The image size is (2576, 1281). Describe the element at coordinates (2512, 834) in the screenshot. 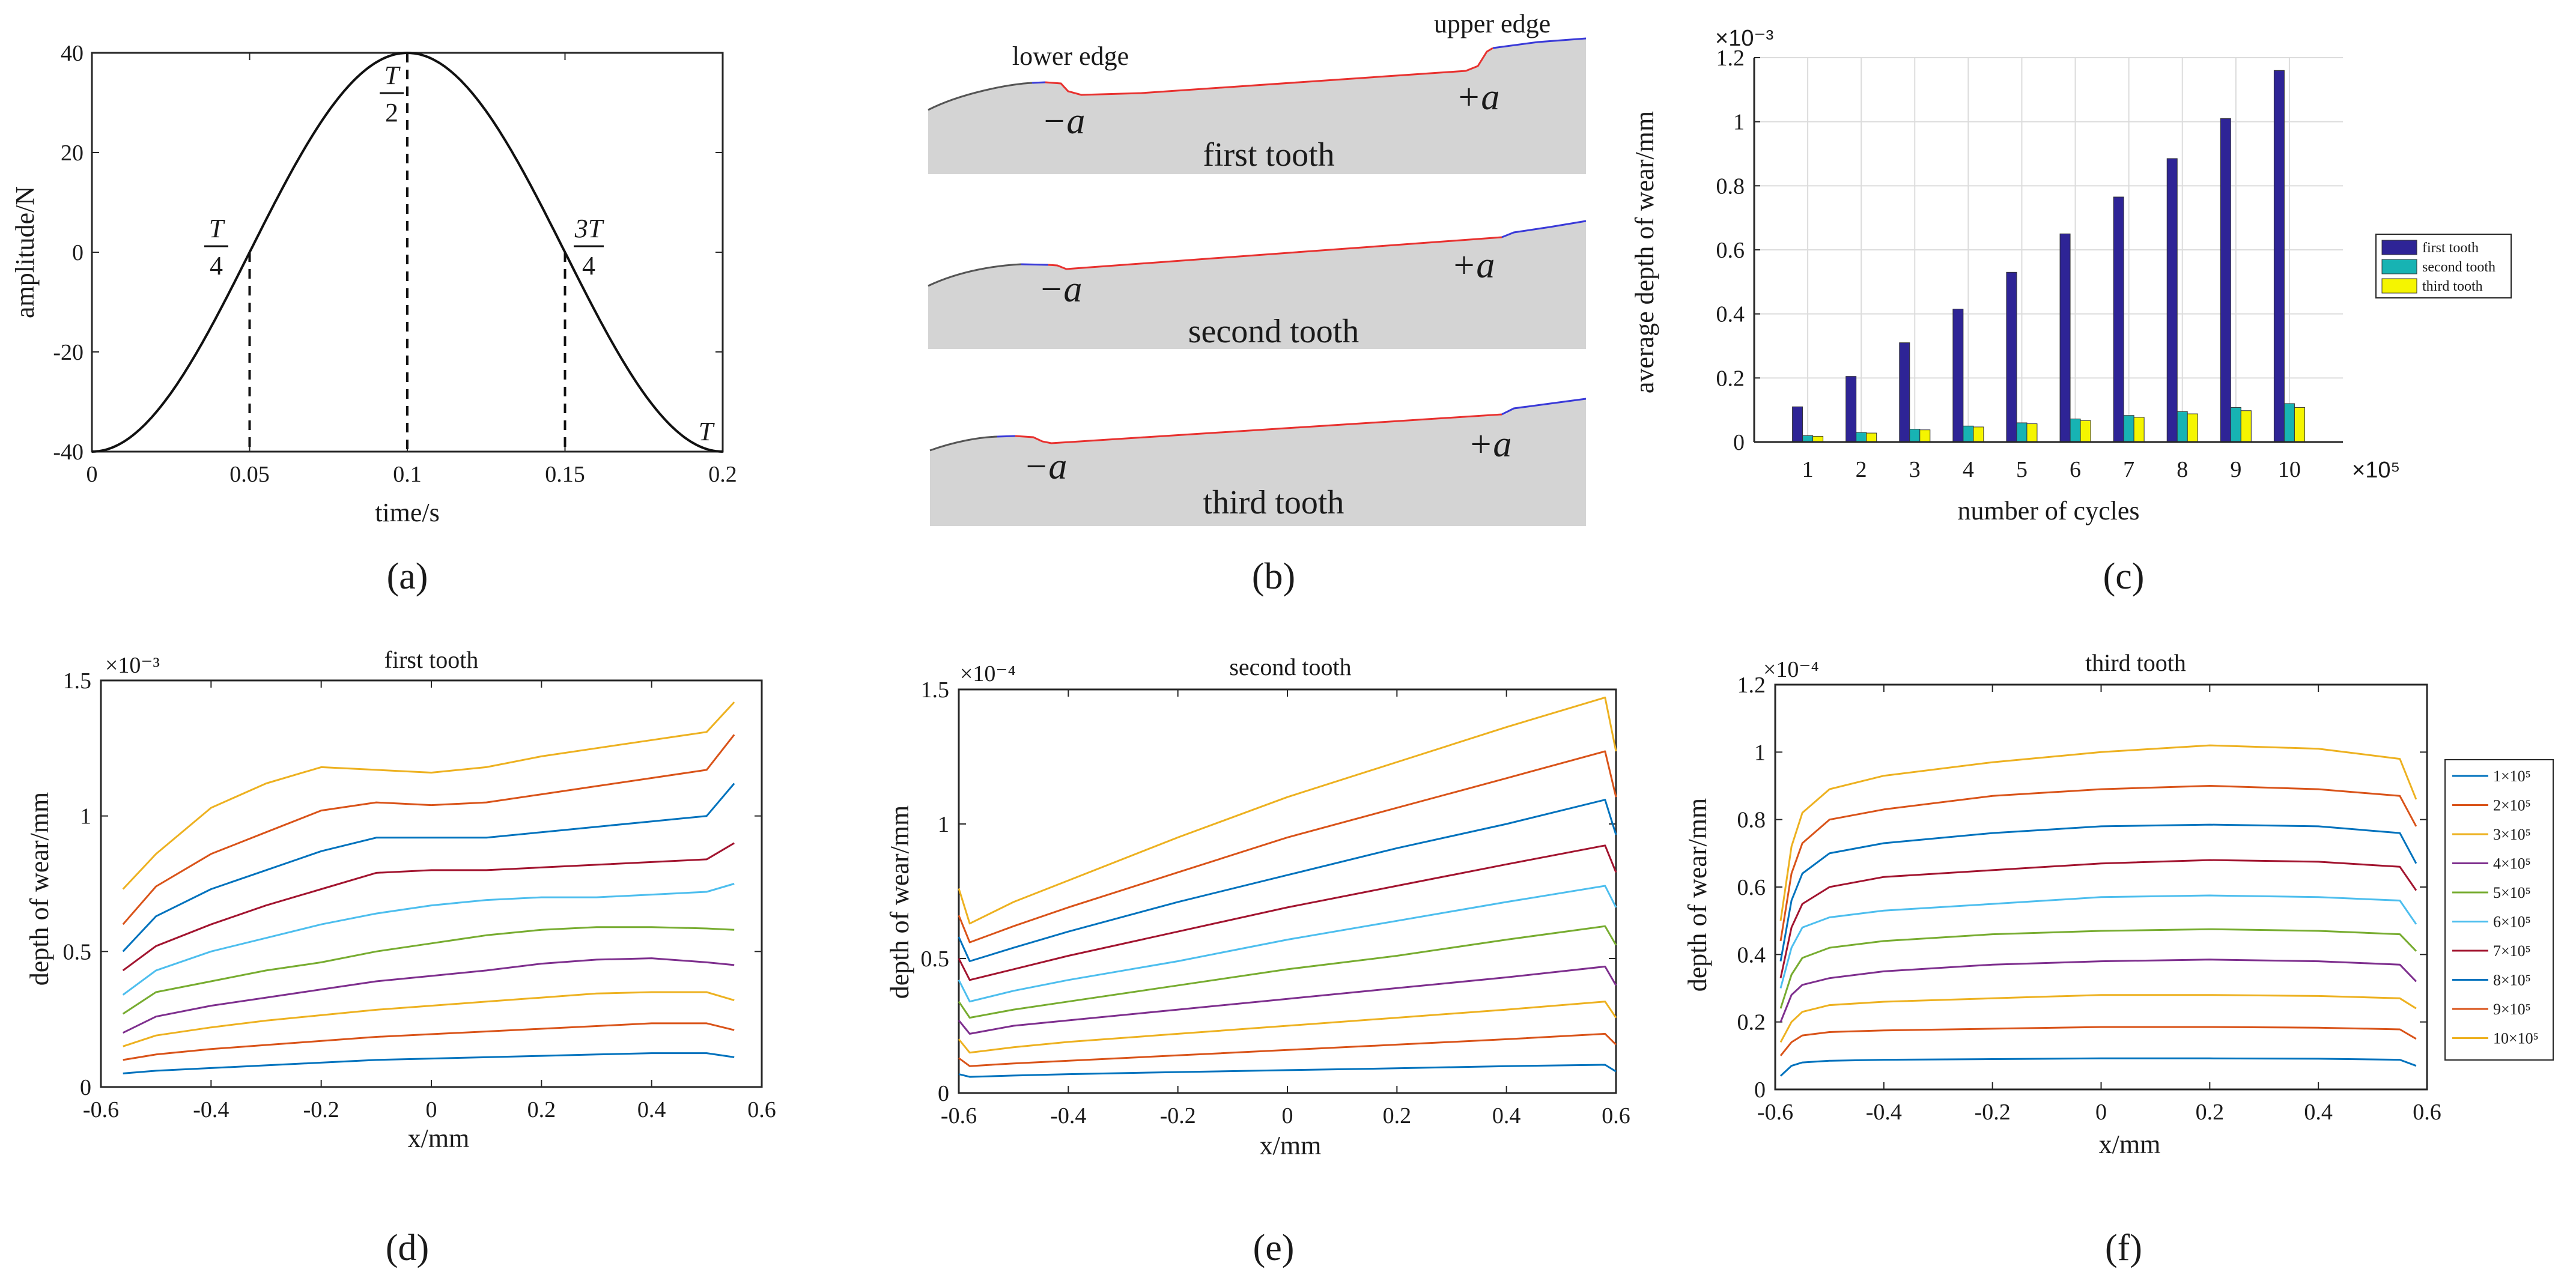

I see `f-legend-label: 3×10⁵` at that location.